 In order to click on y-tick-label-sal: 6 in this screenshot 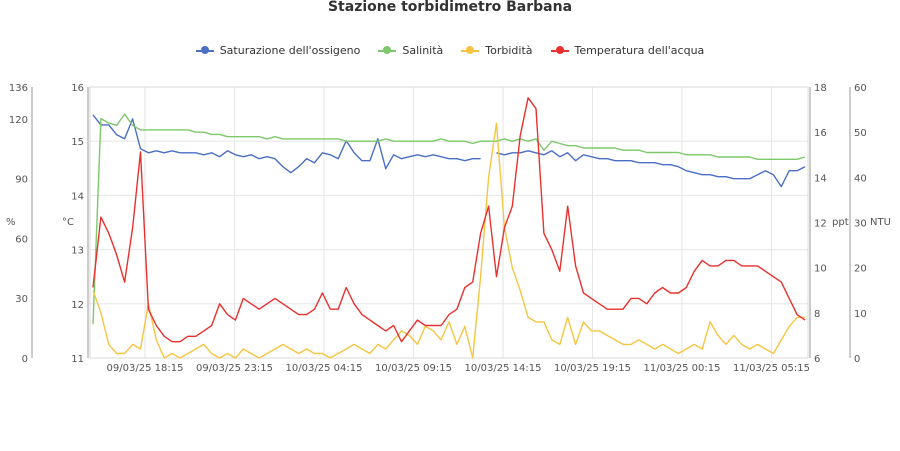, I will do `click(817, 359)`.